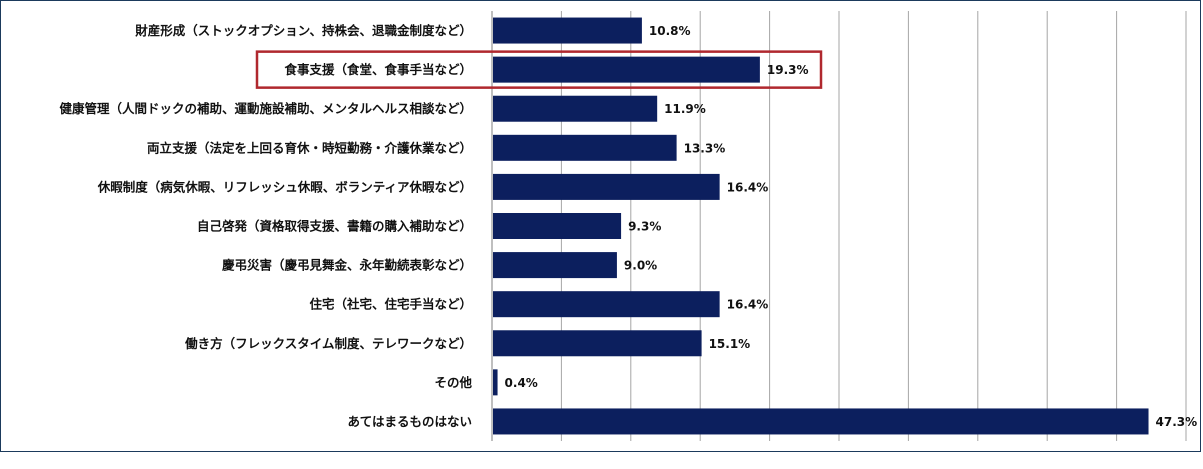 The image size is (1203, 469). What do you see at coordinates (730, 344) in the screenshot?
I see `value-label: 15.1%` at bounding box center [730, 344].